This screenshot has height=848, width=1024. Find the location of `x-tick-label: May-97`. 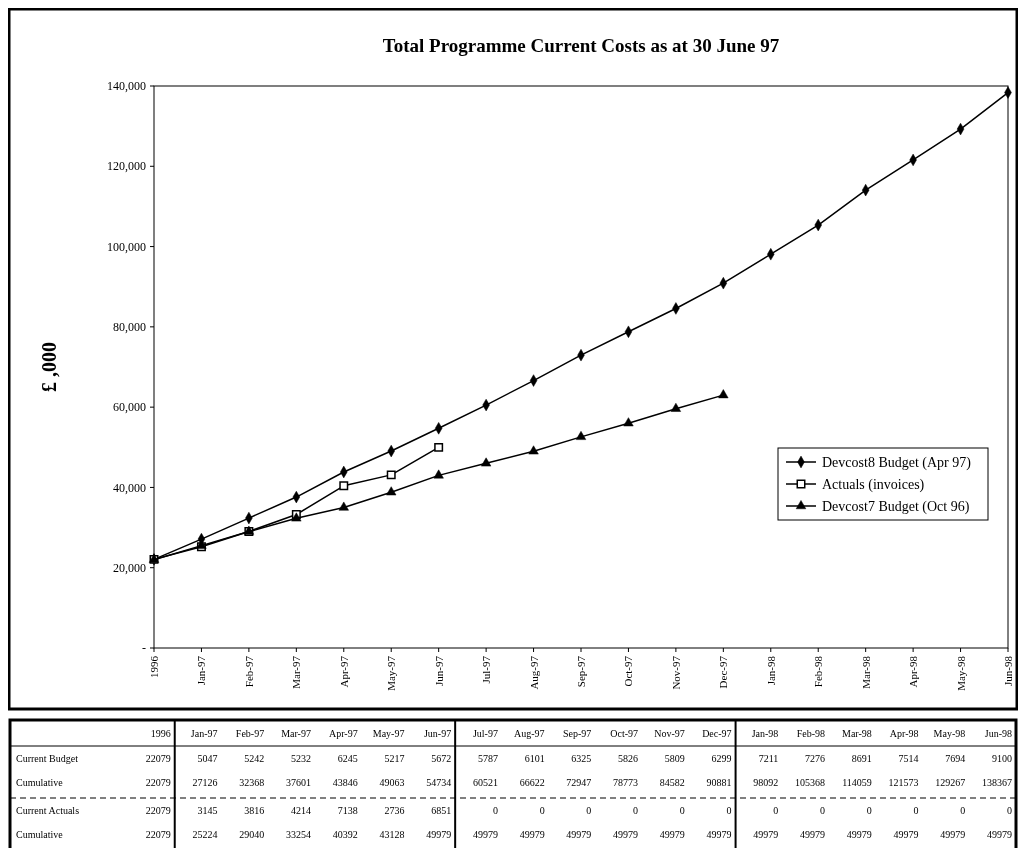

x-tick-label: May-97 is located at coordinates (391, 673).